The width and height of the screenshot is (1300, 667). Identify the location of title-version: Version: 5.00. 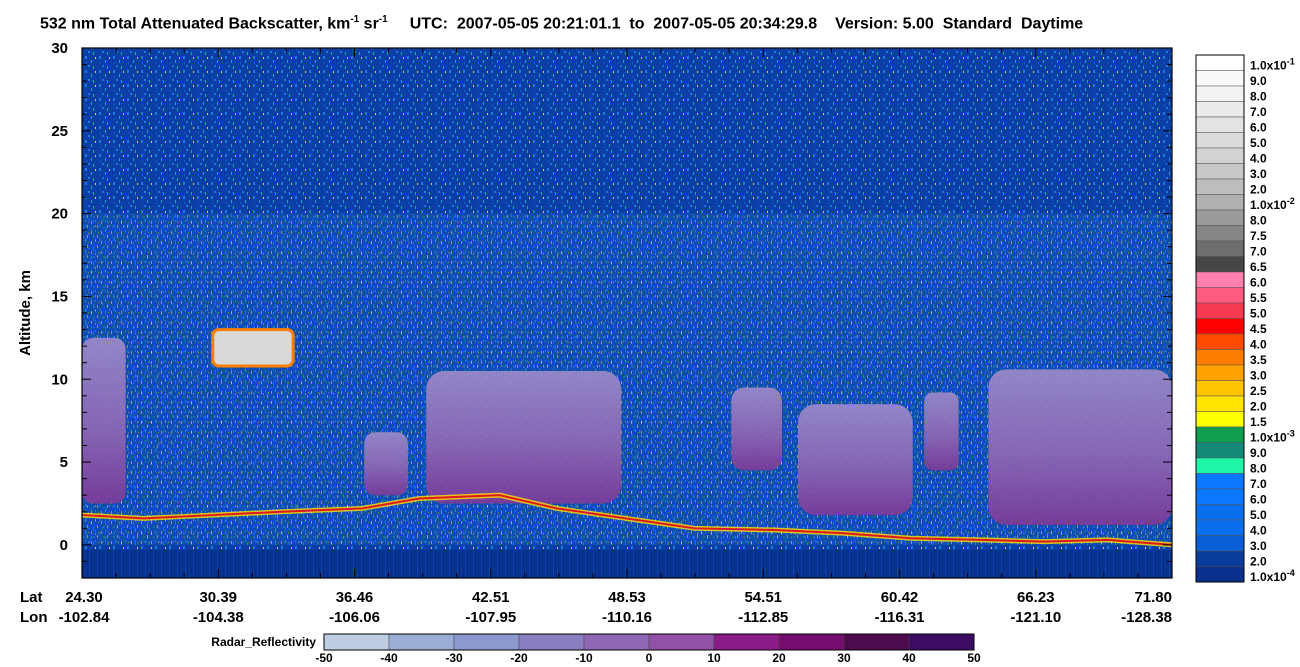
(884, 24).